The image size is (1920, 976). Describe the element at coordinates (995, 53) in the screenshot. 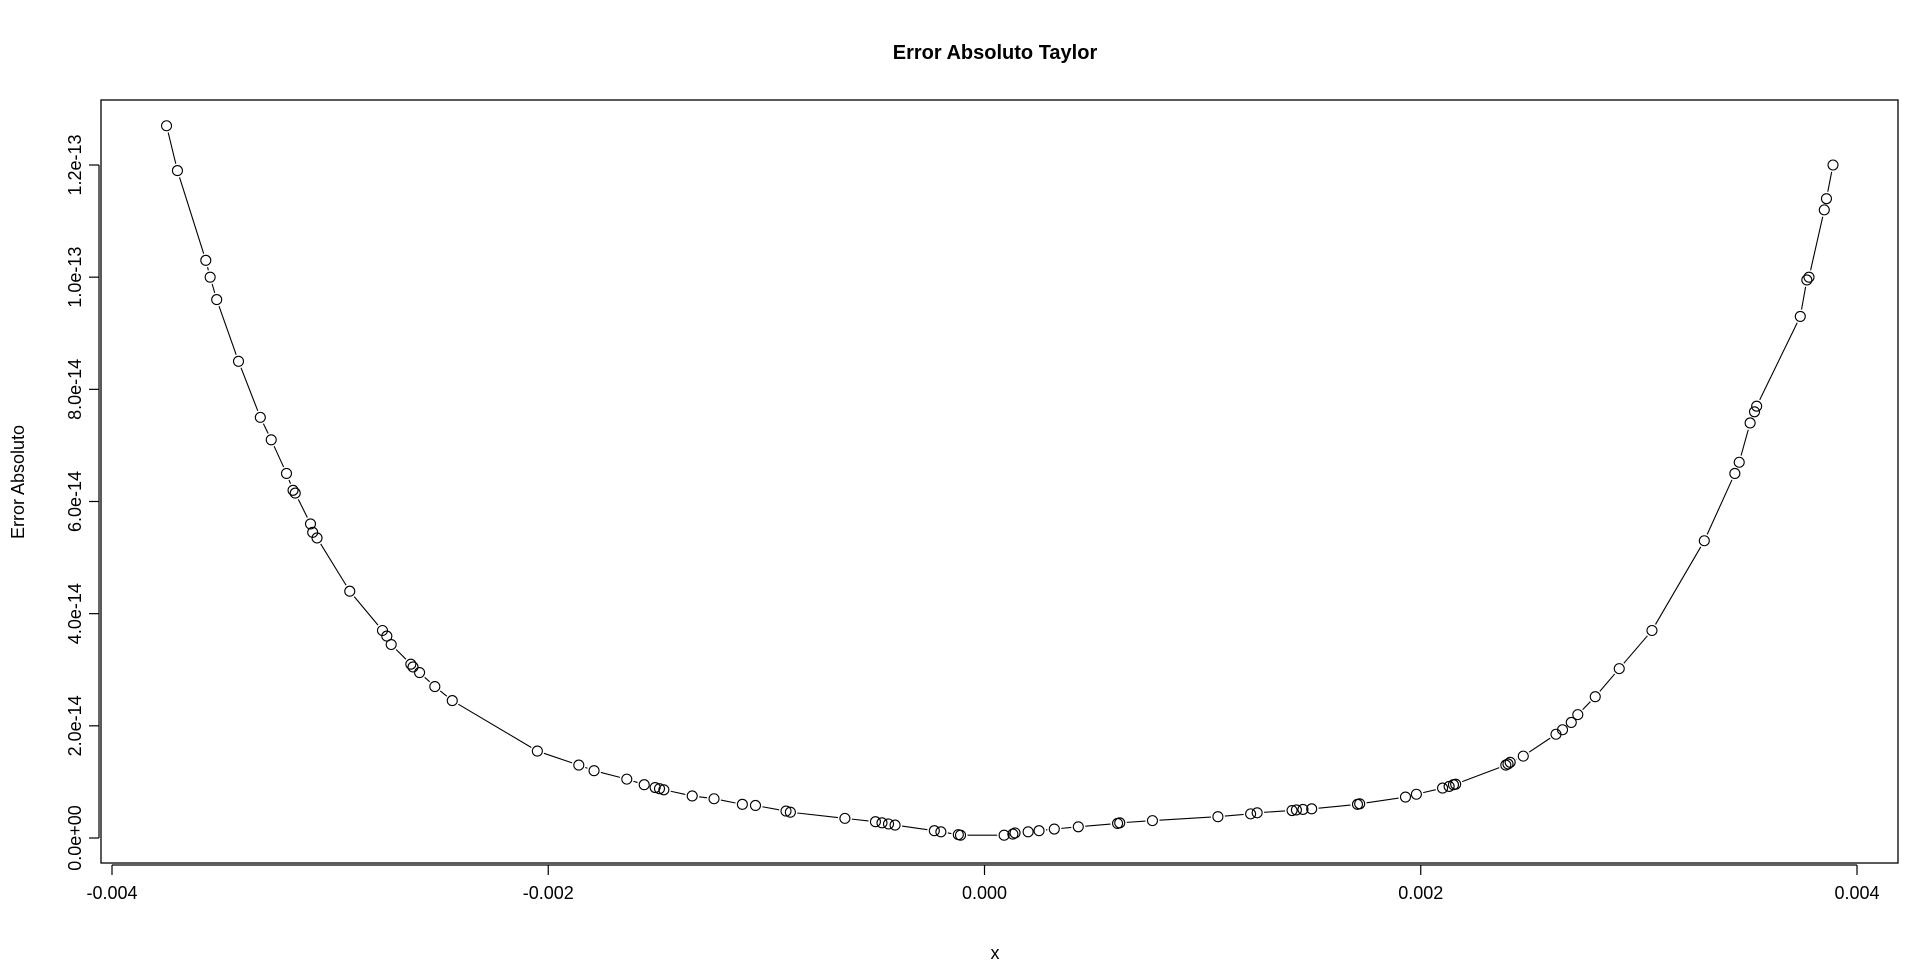

I see `chart-title: Error Absoluto Taylor` at that location.